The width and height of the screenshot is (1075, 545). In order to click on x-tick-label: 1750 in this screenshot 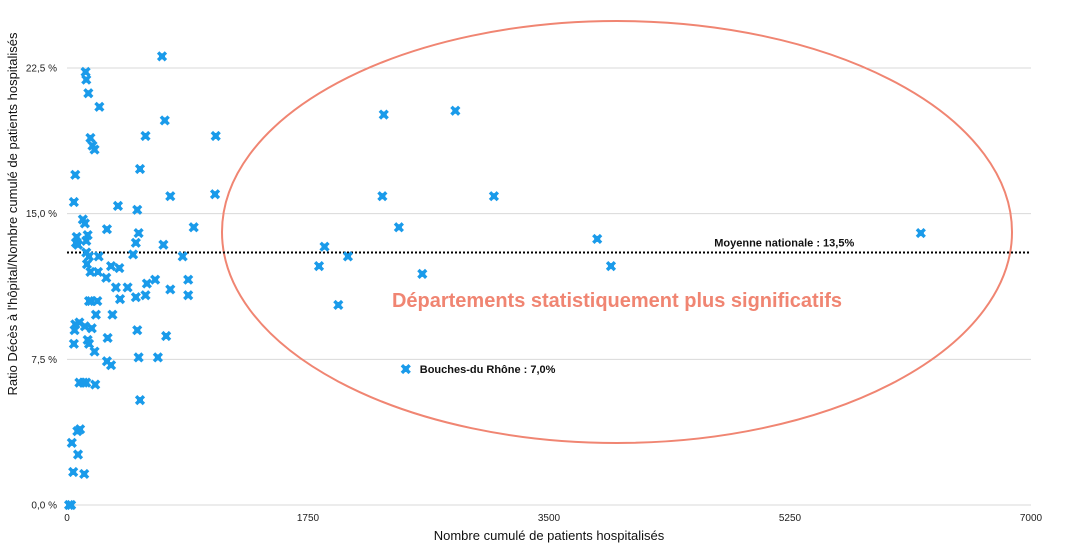, I will do `click(308, 518)`.